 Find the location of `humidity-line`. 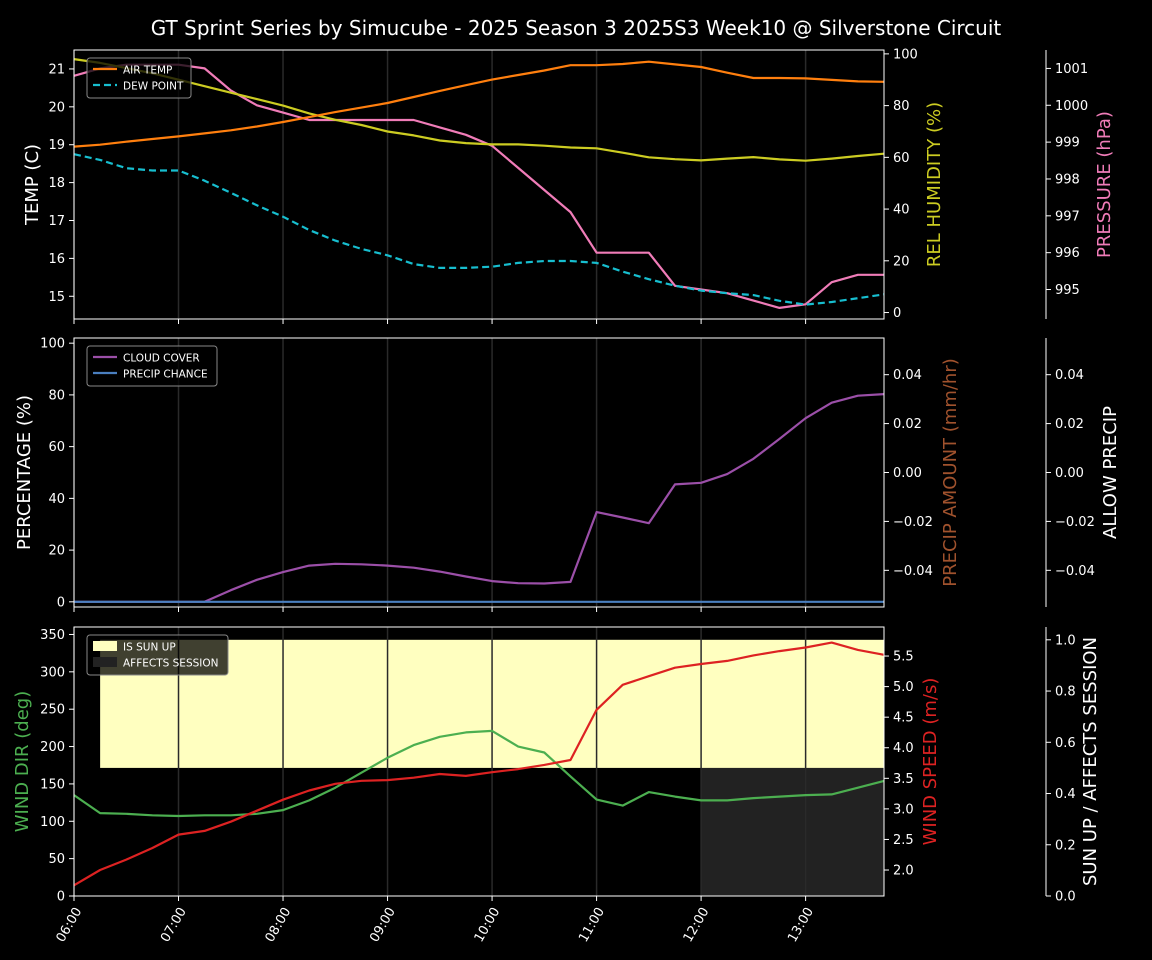

humidity-line is located at coordinates (479, 110).